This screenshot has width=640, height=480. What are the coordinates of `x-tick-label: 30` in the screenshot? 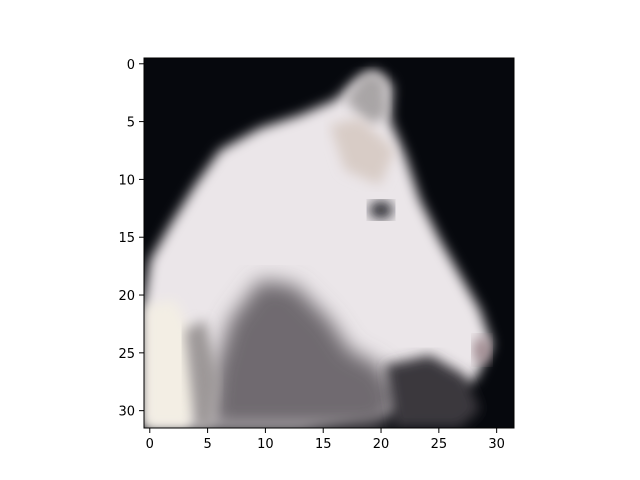 It's located at (496, 444).